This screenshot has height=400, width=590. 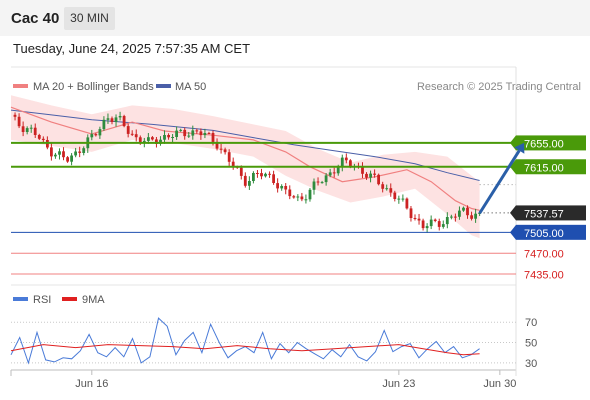 I want to click on rsi-panel: 70 50 30, so click(x=273, y=343).